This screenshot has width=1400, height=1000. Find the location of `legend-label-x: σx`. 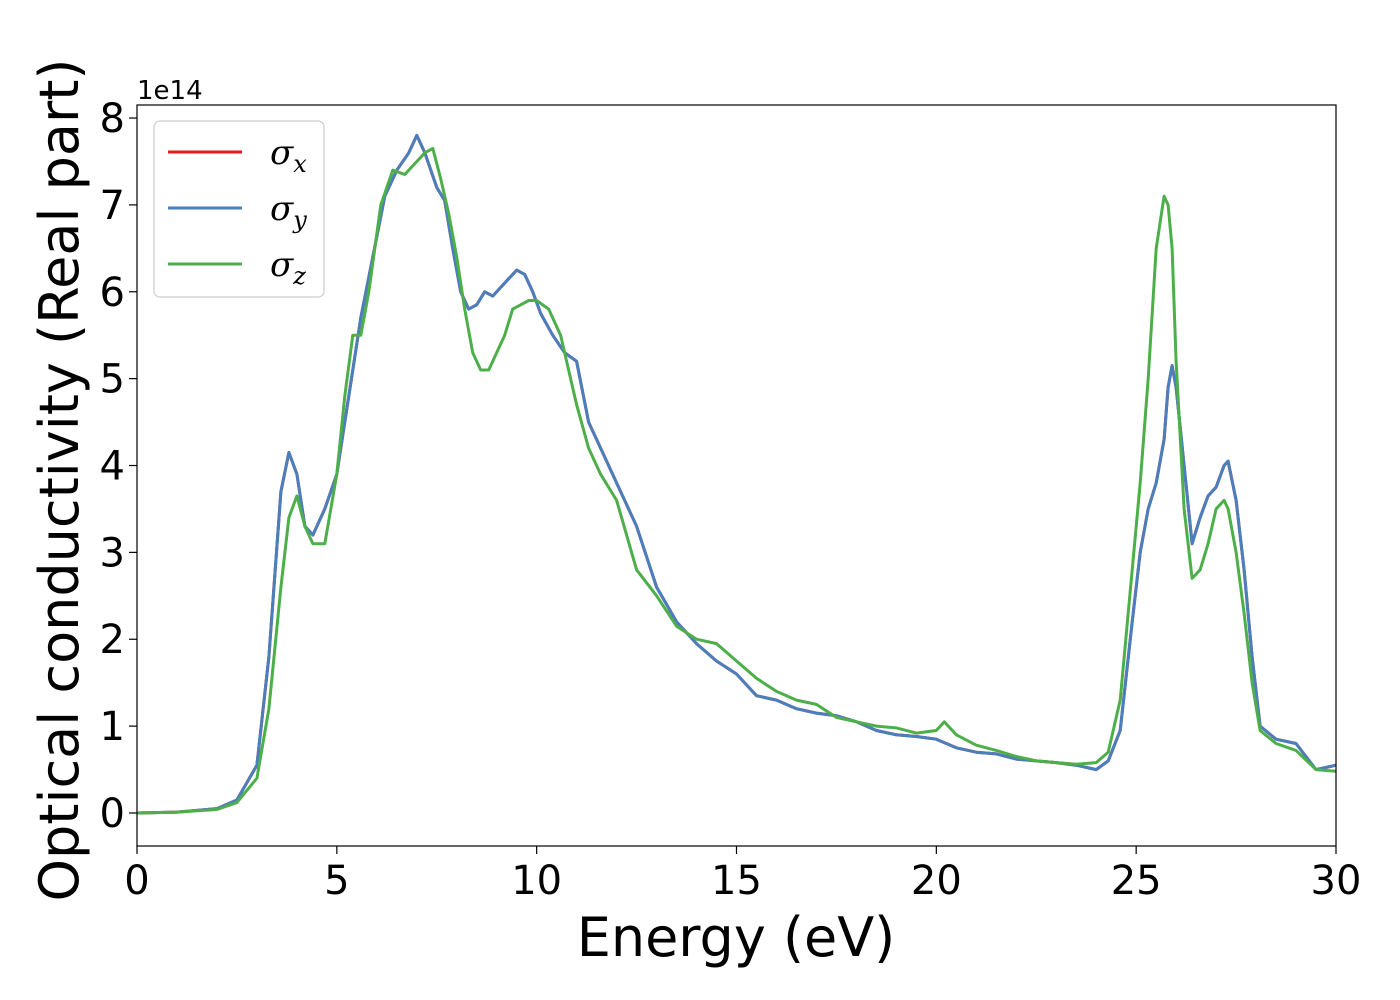

legend-label-x: σx is located at coordinates (288, 155).